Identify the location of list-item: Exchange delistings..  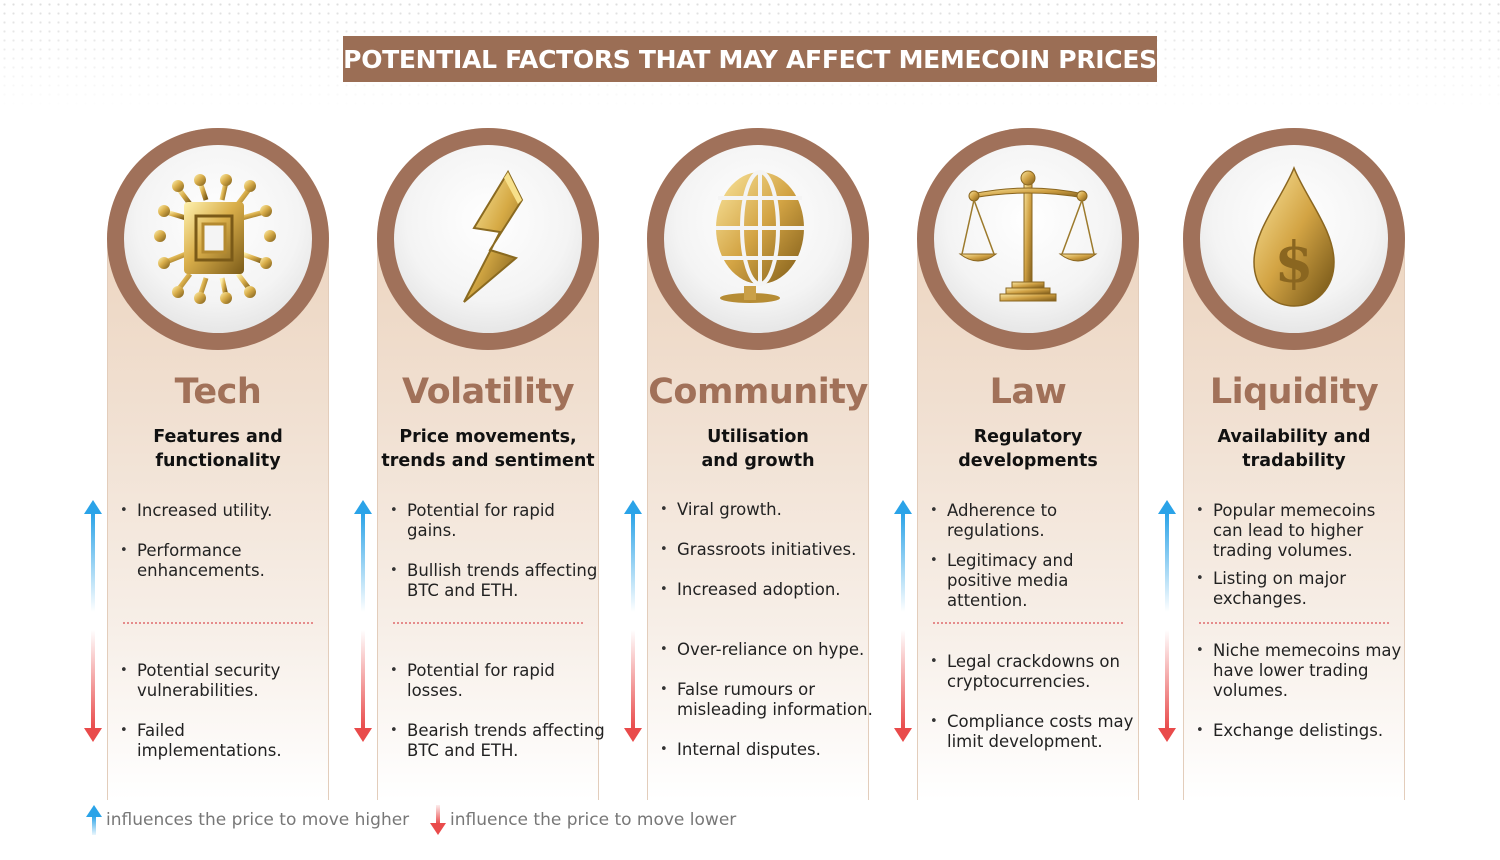
(1303, 731).